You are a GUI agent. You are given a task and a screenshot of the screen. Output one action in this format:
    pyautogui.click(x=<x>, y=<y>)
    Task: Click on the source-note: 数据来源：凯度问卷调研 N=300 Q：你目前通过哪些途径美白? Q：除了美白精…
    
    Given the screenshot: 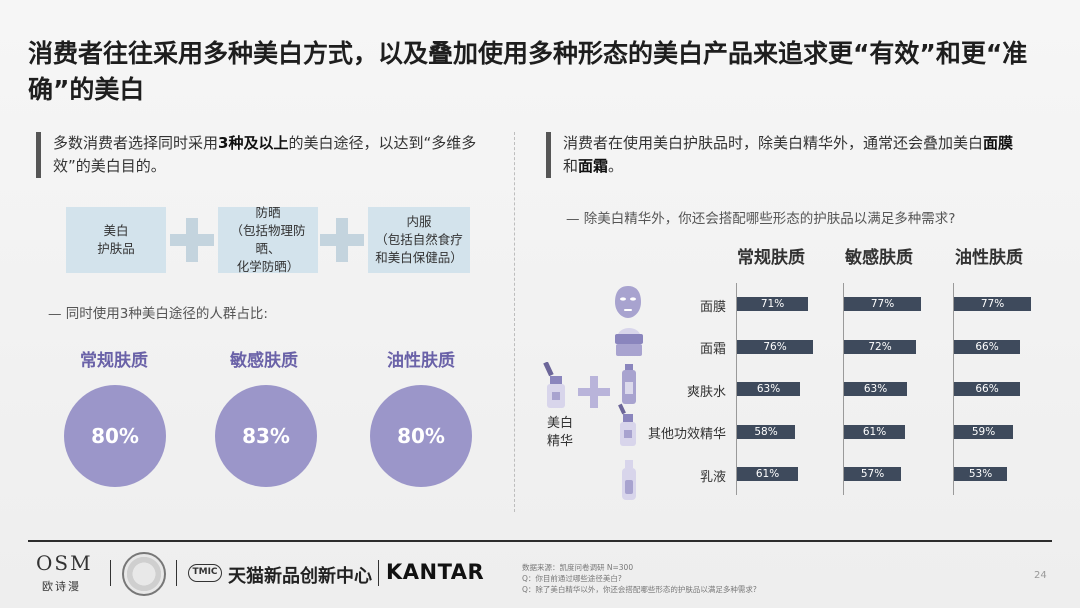 What is the action you would take?
    pyautogui.click(x=639, y=578)
    